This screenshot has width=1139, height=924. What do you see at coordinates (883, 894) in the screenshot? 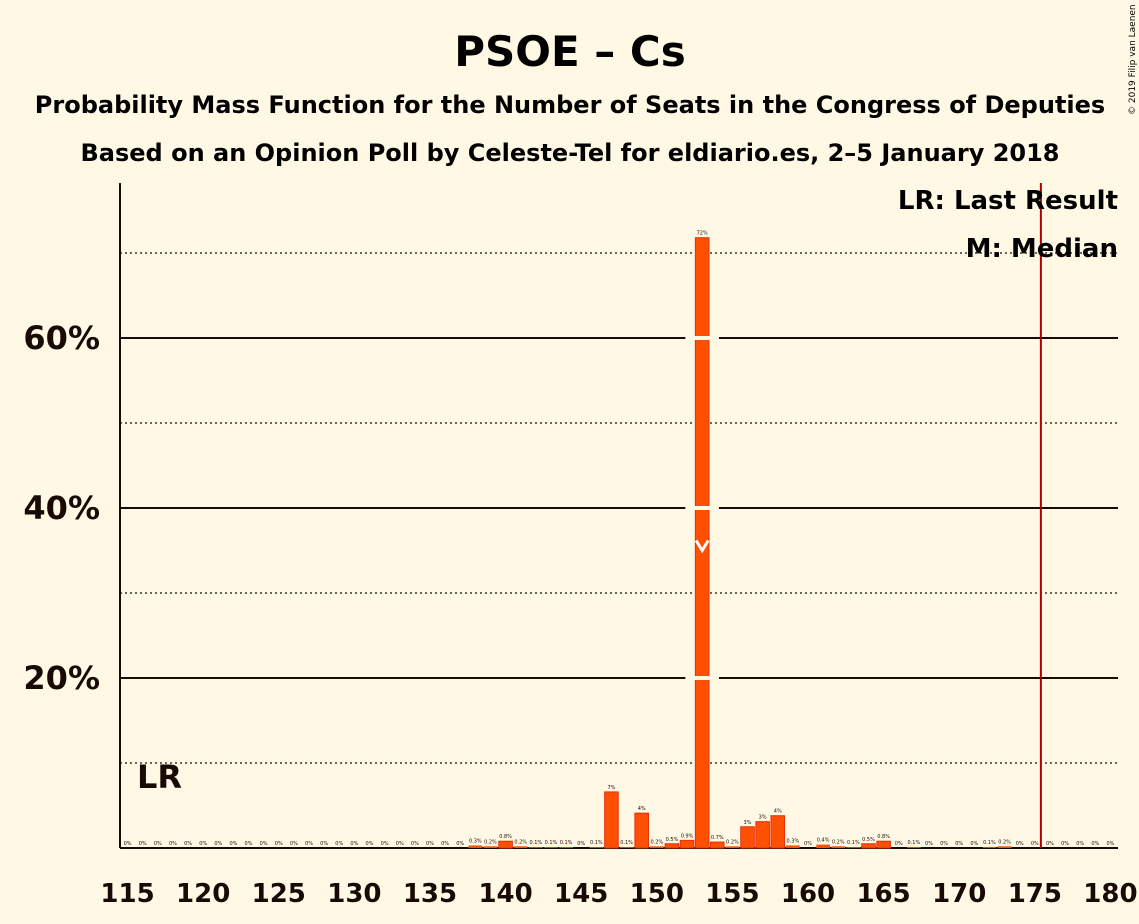
I see `x-tick-165: 165` at bounding box center [883, 894].